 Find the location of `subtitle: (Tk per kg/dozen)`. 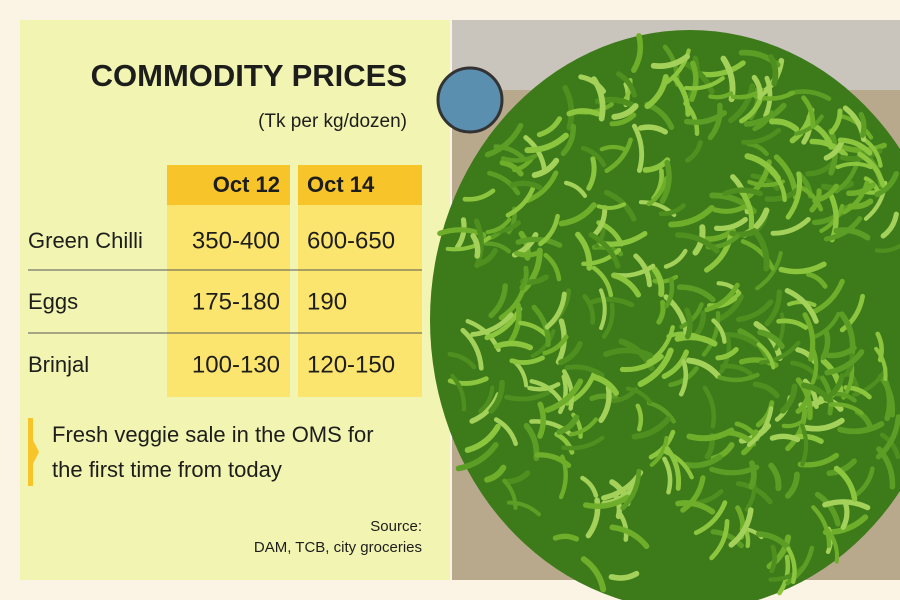

subtitle: (Tk per kg/dozen) is located at coordinates (332, 121).